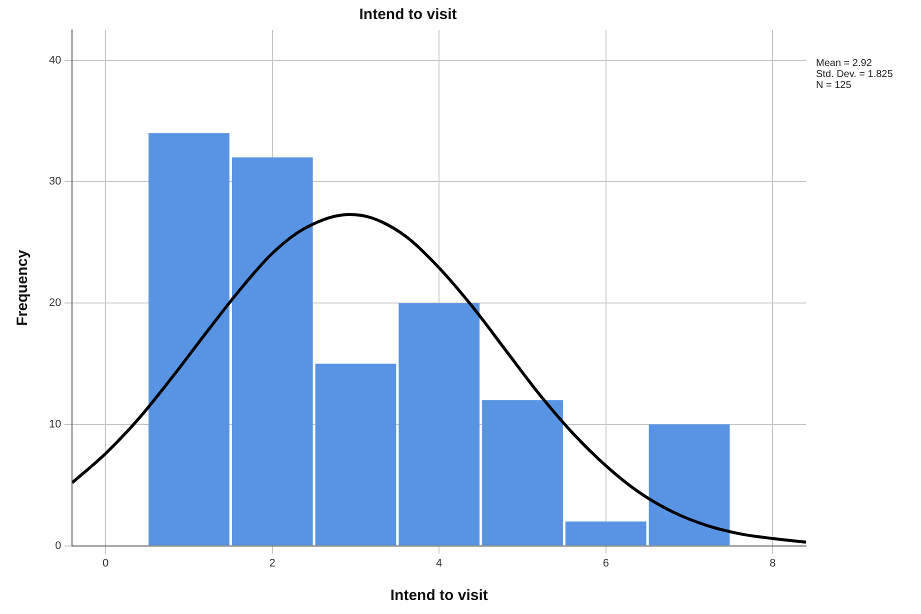 The width and height of the screenshot is (921, 614). I want to click on y-tick-label: 0, so click(58, 546).